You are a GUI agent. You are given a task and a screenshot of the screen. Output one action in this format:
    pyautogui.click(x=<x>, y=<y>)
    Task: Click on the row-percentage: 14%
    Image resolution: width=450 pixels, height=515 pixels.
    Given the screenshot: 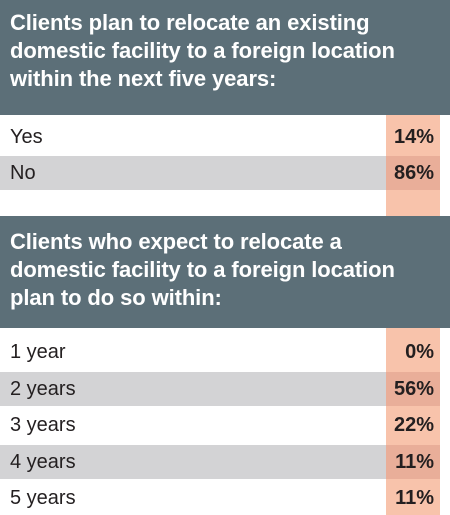 What is the action you would take?
    pyautogui.click(x=413, y=137)
    